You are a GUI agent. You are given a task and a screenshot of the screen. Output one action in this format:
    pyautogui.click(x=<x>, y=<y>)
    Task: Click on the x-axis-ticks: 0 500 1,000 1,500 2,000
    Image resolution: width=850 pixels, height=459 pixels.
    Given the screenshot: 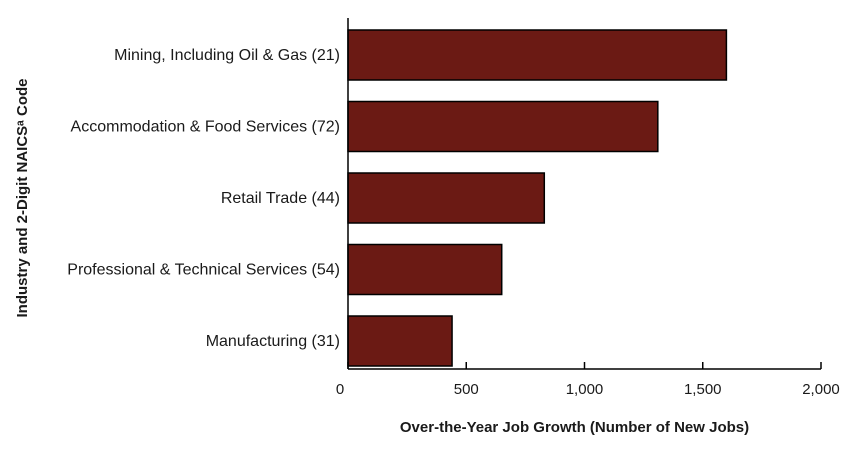 What is the action you would take?
    pyautogui.click(x=588, y=380)
    